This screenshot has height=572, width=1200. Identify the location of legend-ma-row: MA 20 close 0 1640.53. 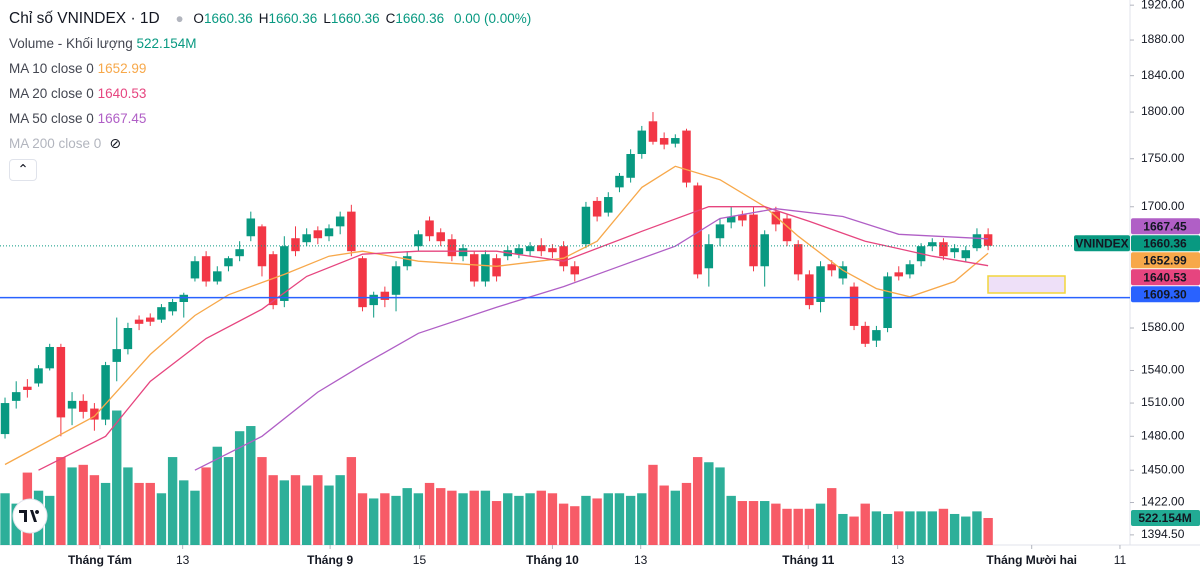
(270, 93).